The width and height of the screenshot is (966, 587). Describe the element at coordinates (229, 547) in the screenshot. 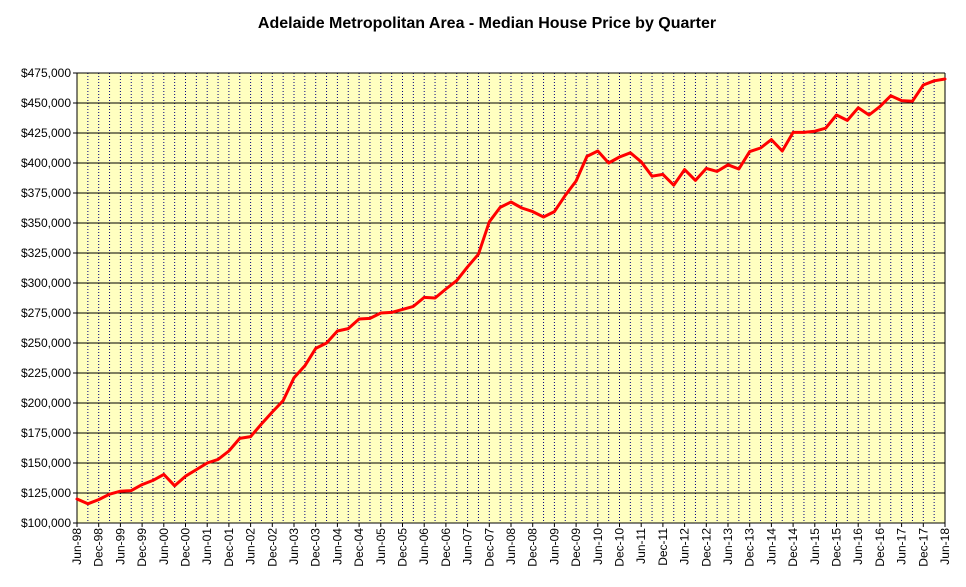

I see `x-tick-label: Dec-01` at that location.